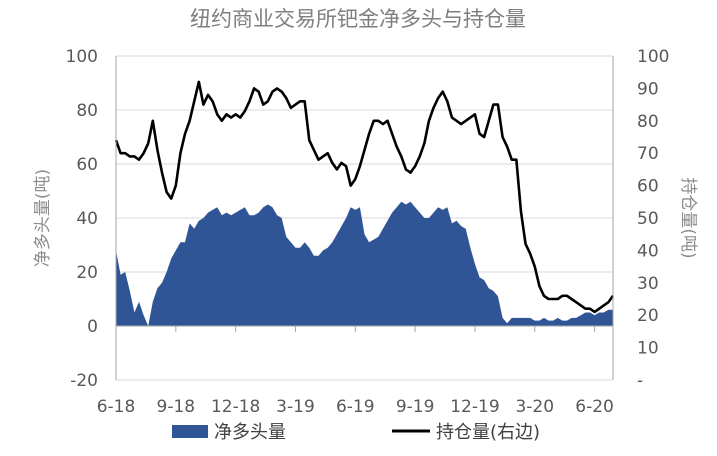 This screenshot has width=717, height=456. Describe the element at coordinates (355, 407) in the screenshot. I see `x-tick-label: 6-19` at that location.